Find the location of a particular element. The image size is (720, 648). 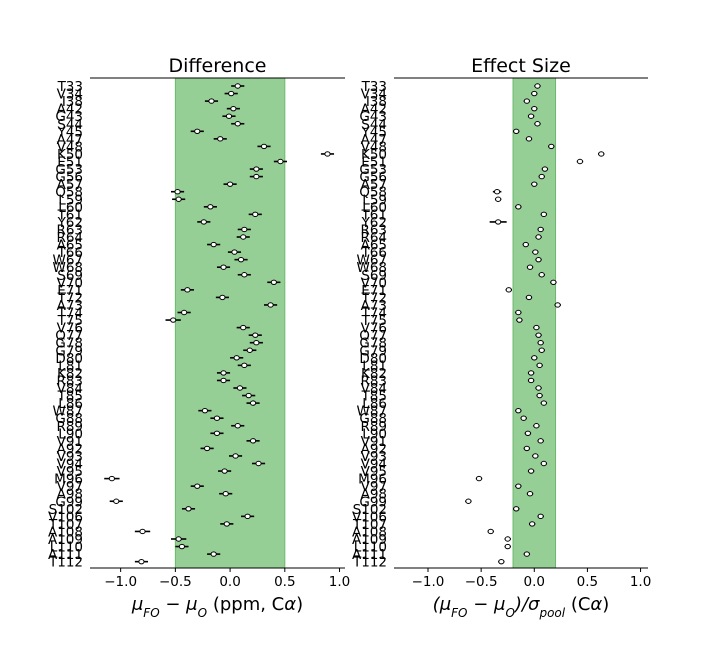

y-tick-label: G99 is located at coordinates (373, 502).